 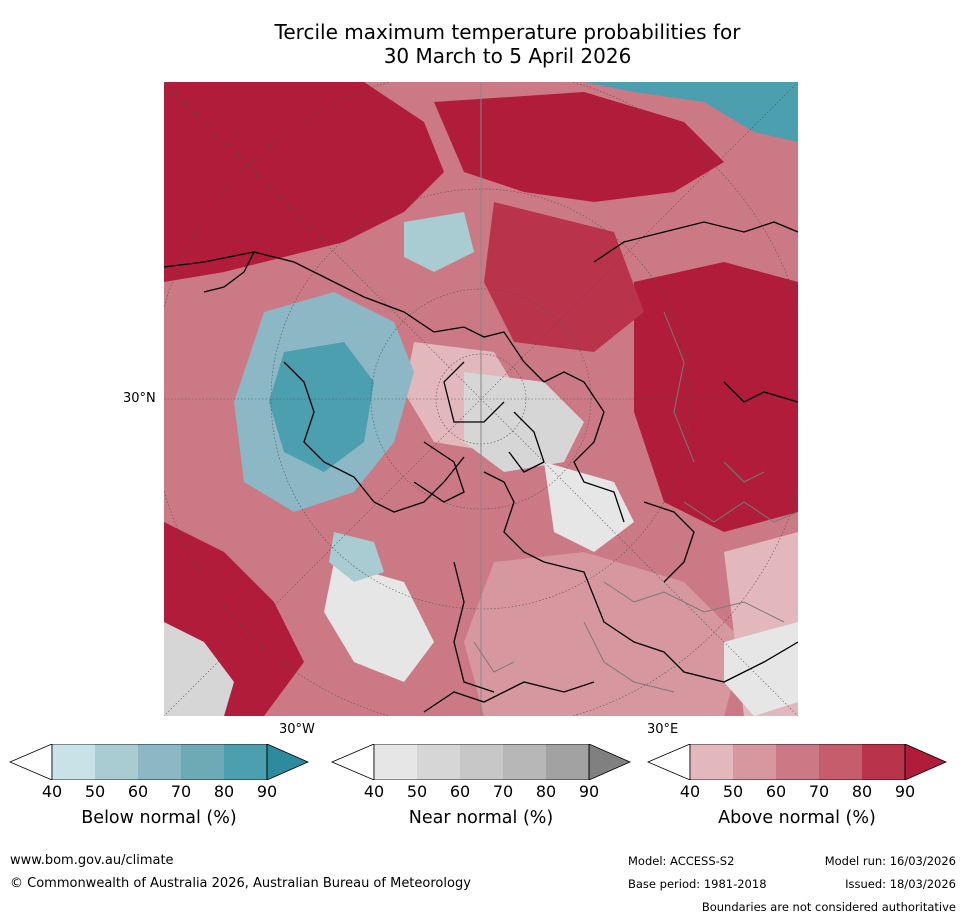 I want to click on longitude-label-30w: 30°W, so click(x=297, y=729).